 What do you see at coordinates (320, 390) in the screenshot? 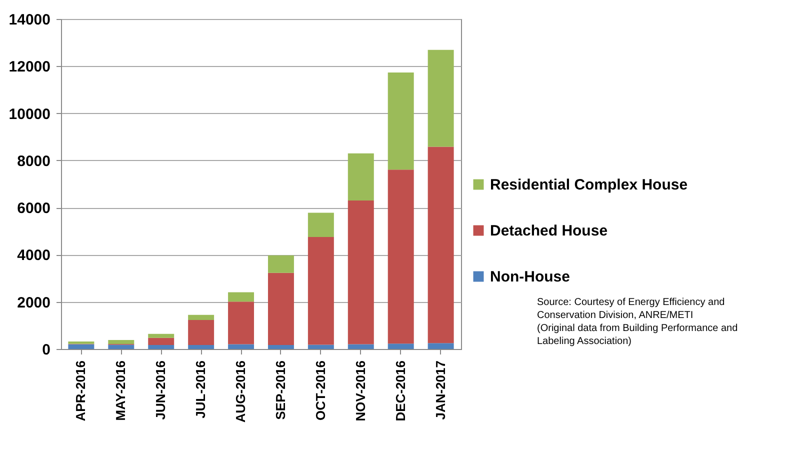
I see `x-tick-label: OCT-2016` at bounding box center [320, 390].